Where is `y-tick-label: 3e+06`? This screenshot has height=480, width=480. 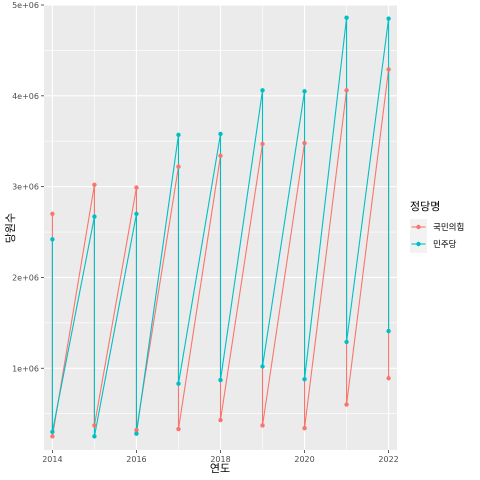 y-tick-label: 3e+06 is located at coordinates (25, 187).